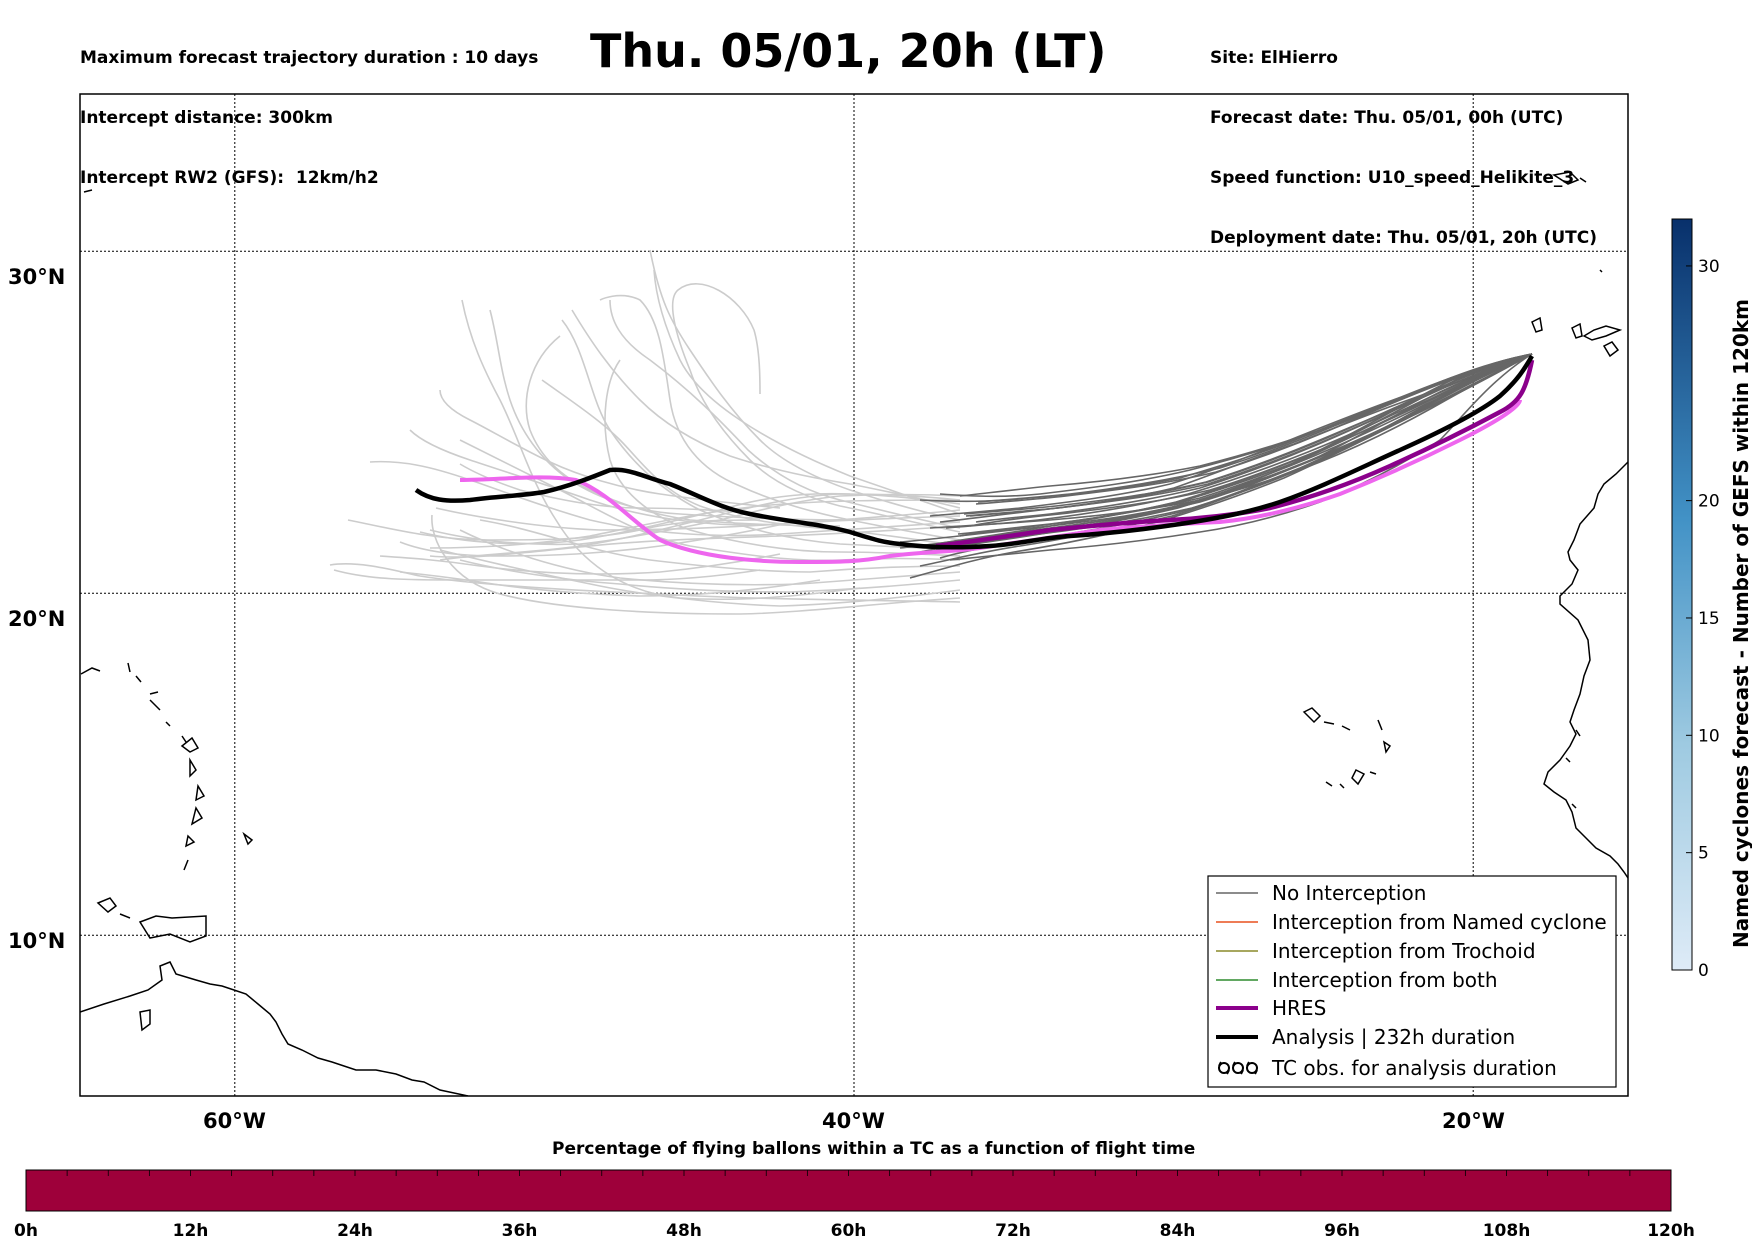 This screenshot has width=1752, height=1241. What do you see at coordinates (1403, 238) in the screenshot?
I see `header-right-line-4: Deployment date: Thu. 05/01, 20h (UTC)` at bounding box center [1403, 238].